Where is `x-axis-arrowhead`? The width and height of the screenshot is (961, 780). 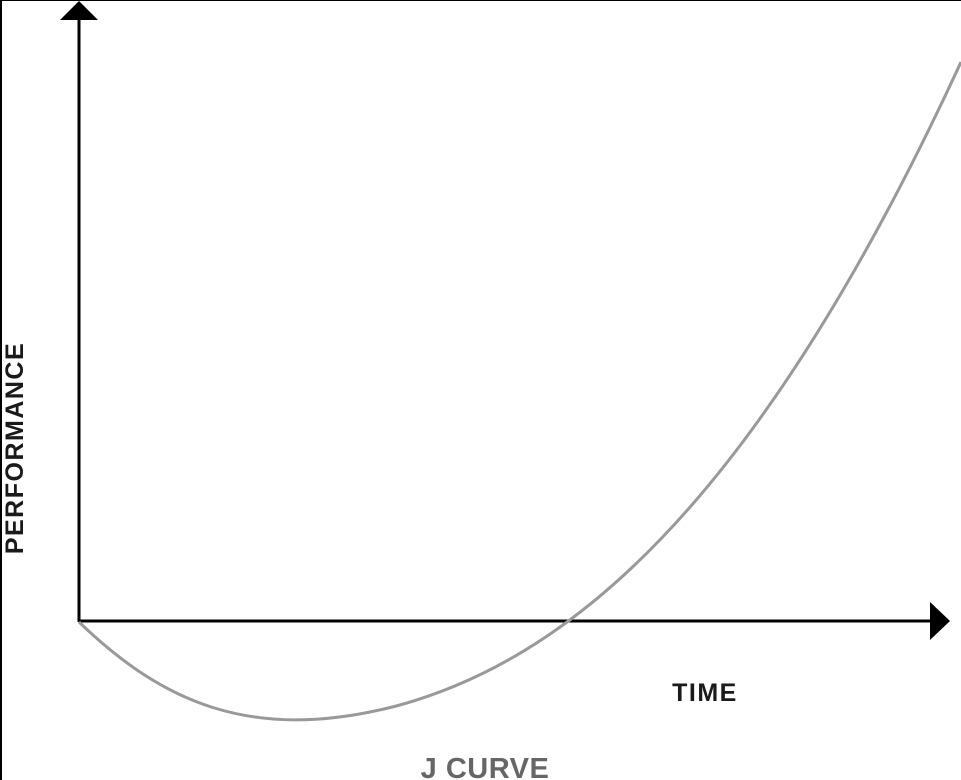
x-axis-arrowhead is located at coordinates (940, 621).